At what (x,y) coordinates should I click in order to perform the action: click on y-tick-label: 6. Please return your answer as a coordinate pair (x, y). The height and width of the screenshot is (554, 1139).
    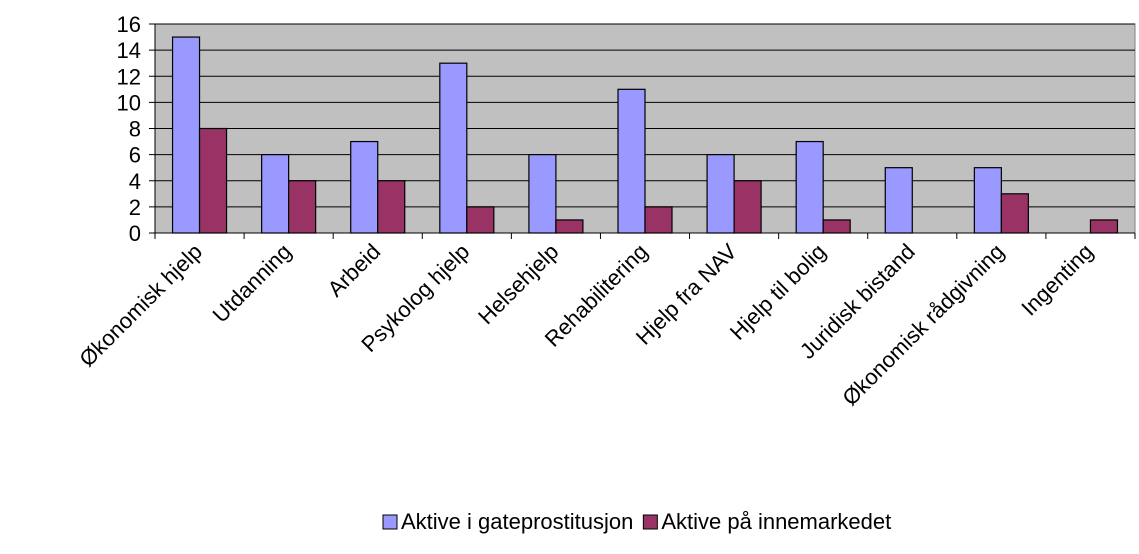
    Looking at the image, I should click on (135, 155).